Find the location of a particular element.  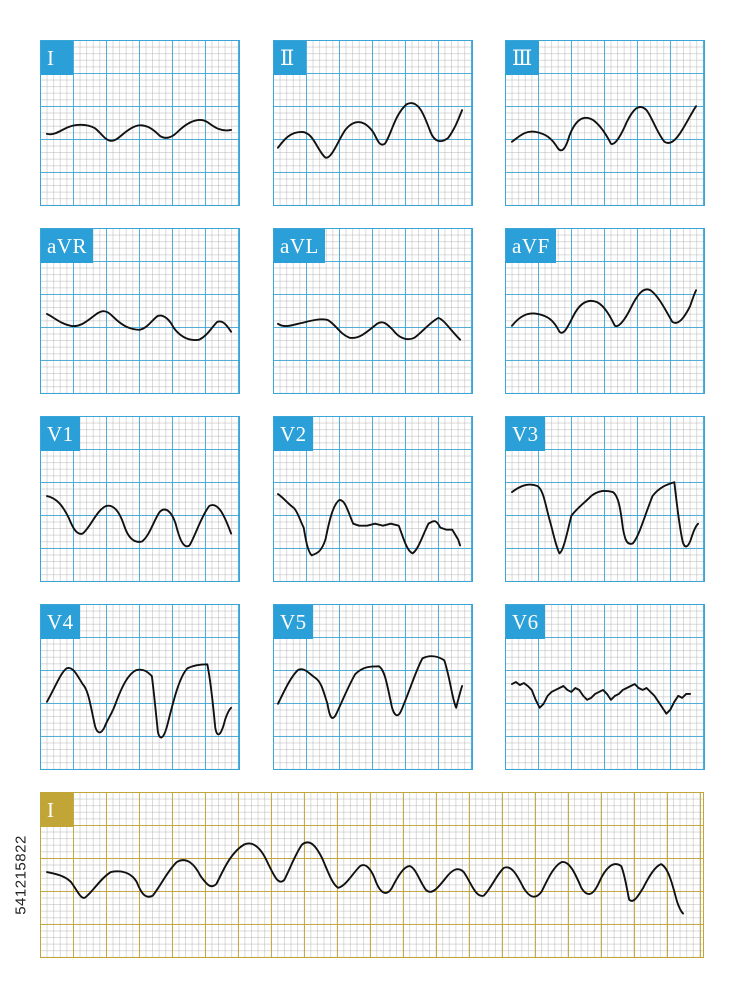

lead-panel-rhythm-I: I is located at coordinates (372, 875).